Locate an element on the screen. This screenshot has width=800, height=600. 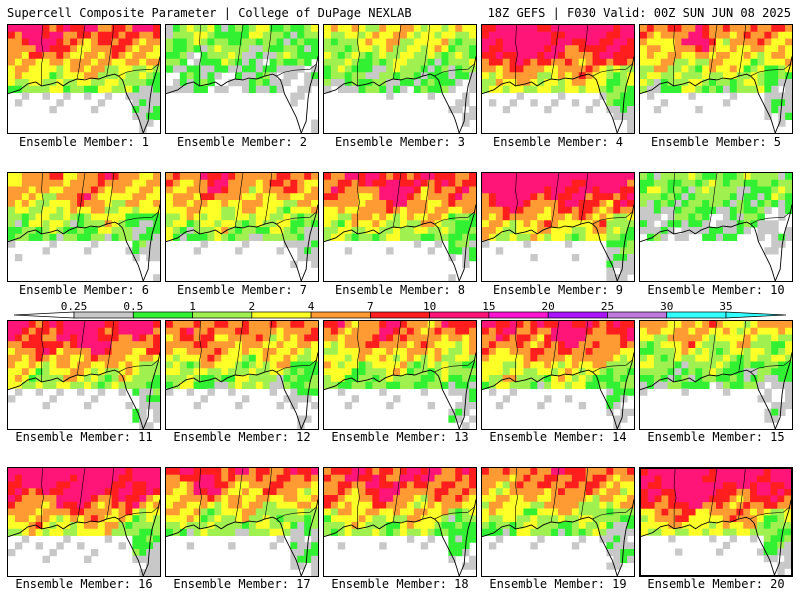
colorbar-segment is located at coordinates (340, 315).